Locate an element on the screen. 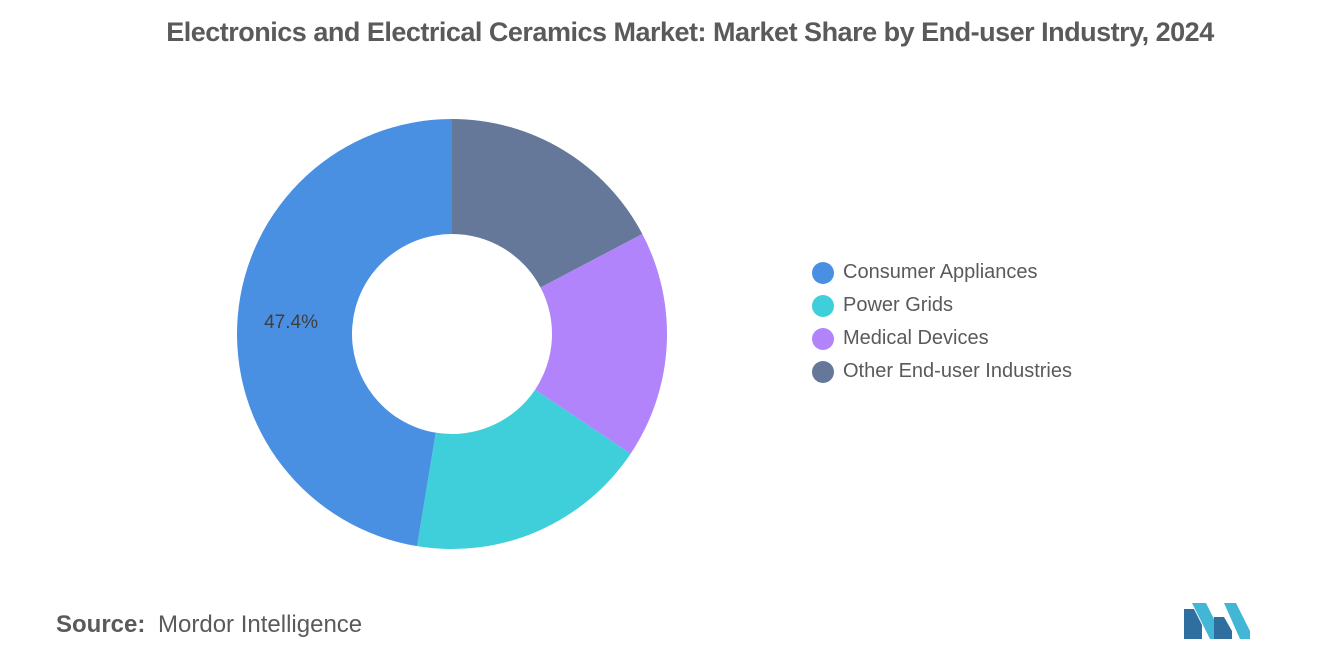 Image resolution: width=1320 pixels, height=665 pixels. legend-item: Medical Devices is located at coordinates (992, 338).